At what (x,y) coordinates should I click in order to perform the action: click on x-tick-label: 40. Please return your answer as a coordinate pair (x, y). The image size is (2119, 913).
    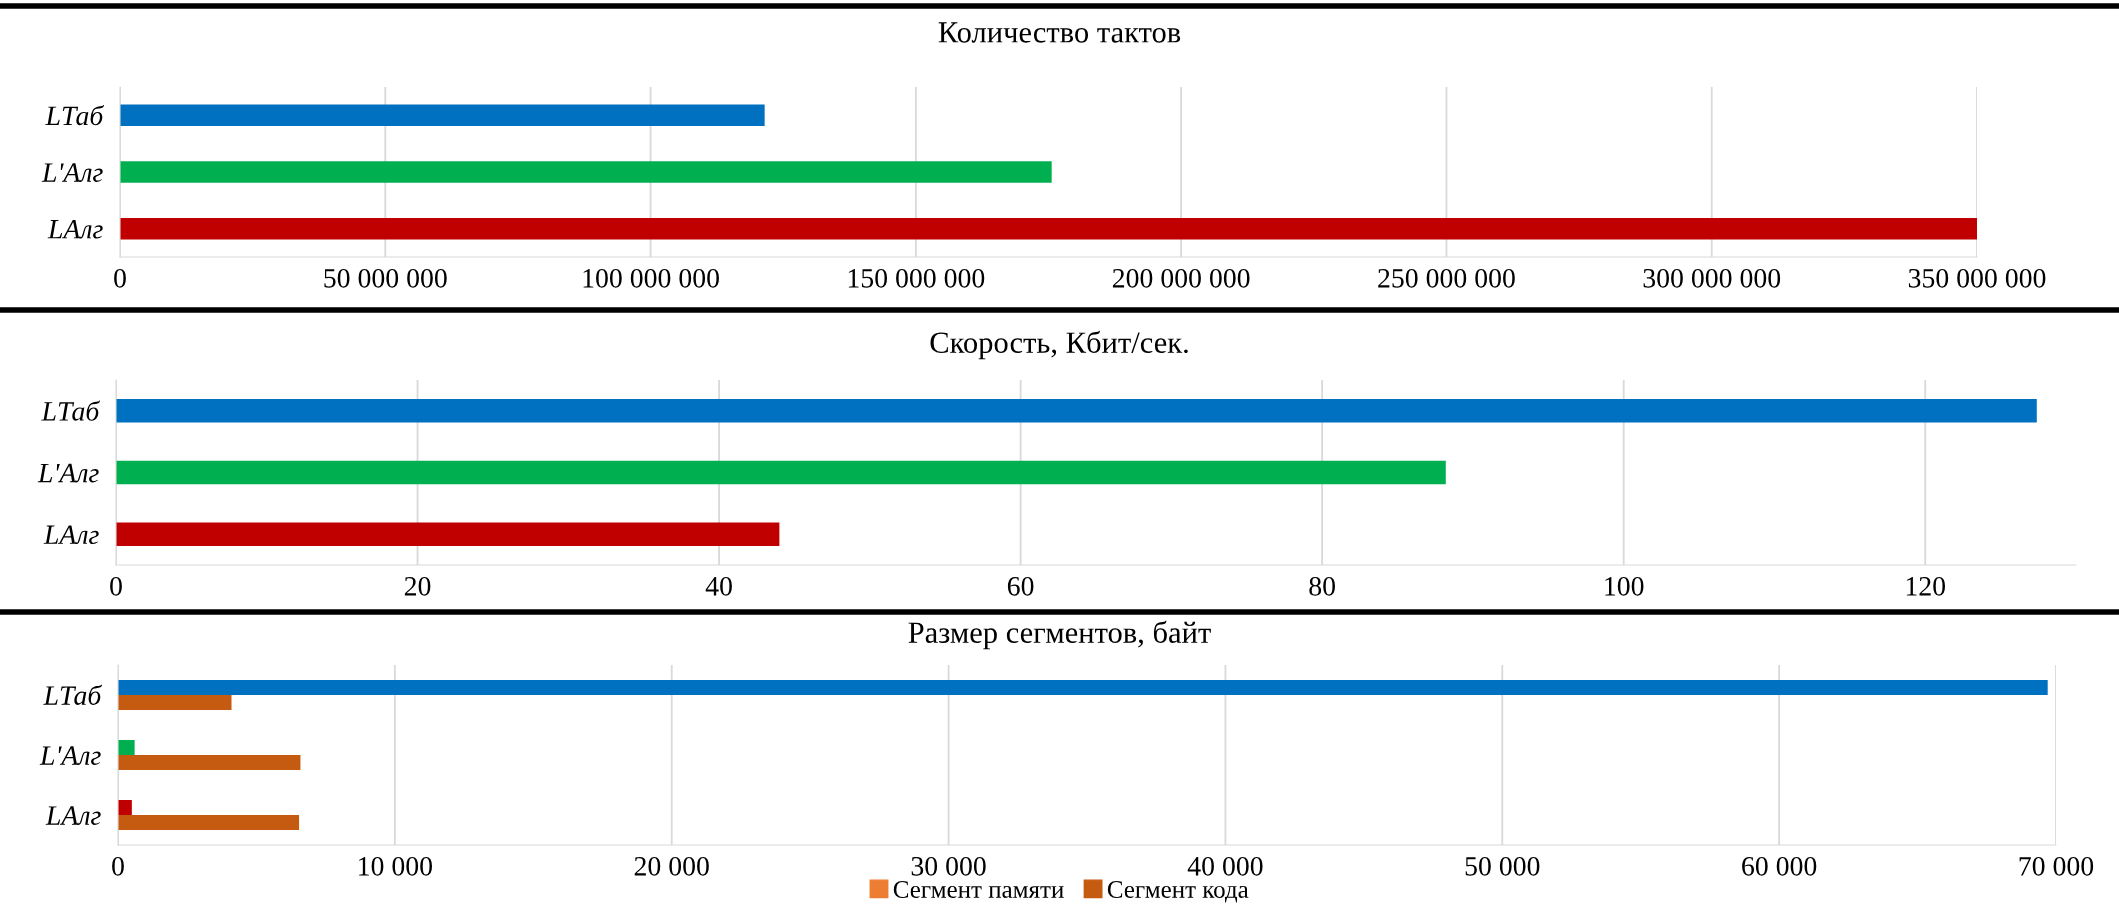
    Looking at the image, I should click on (718, 586).